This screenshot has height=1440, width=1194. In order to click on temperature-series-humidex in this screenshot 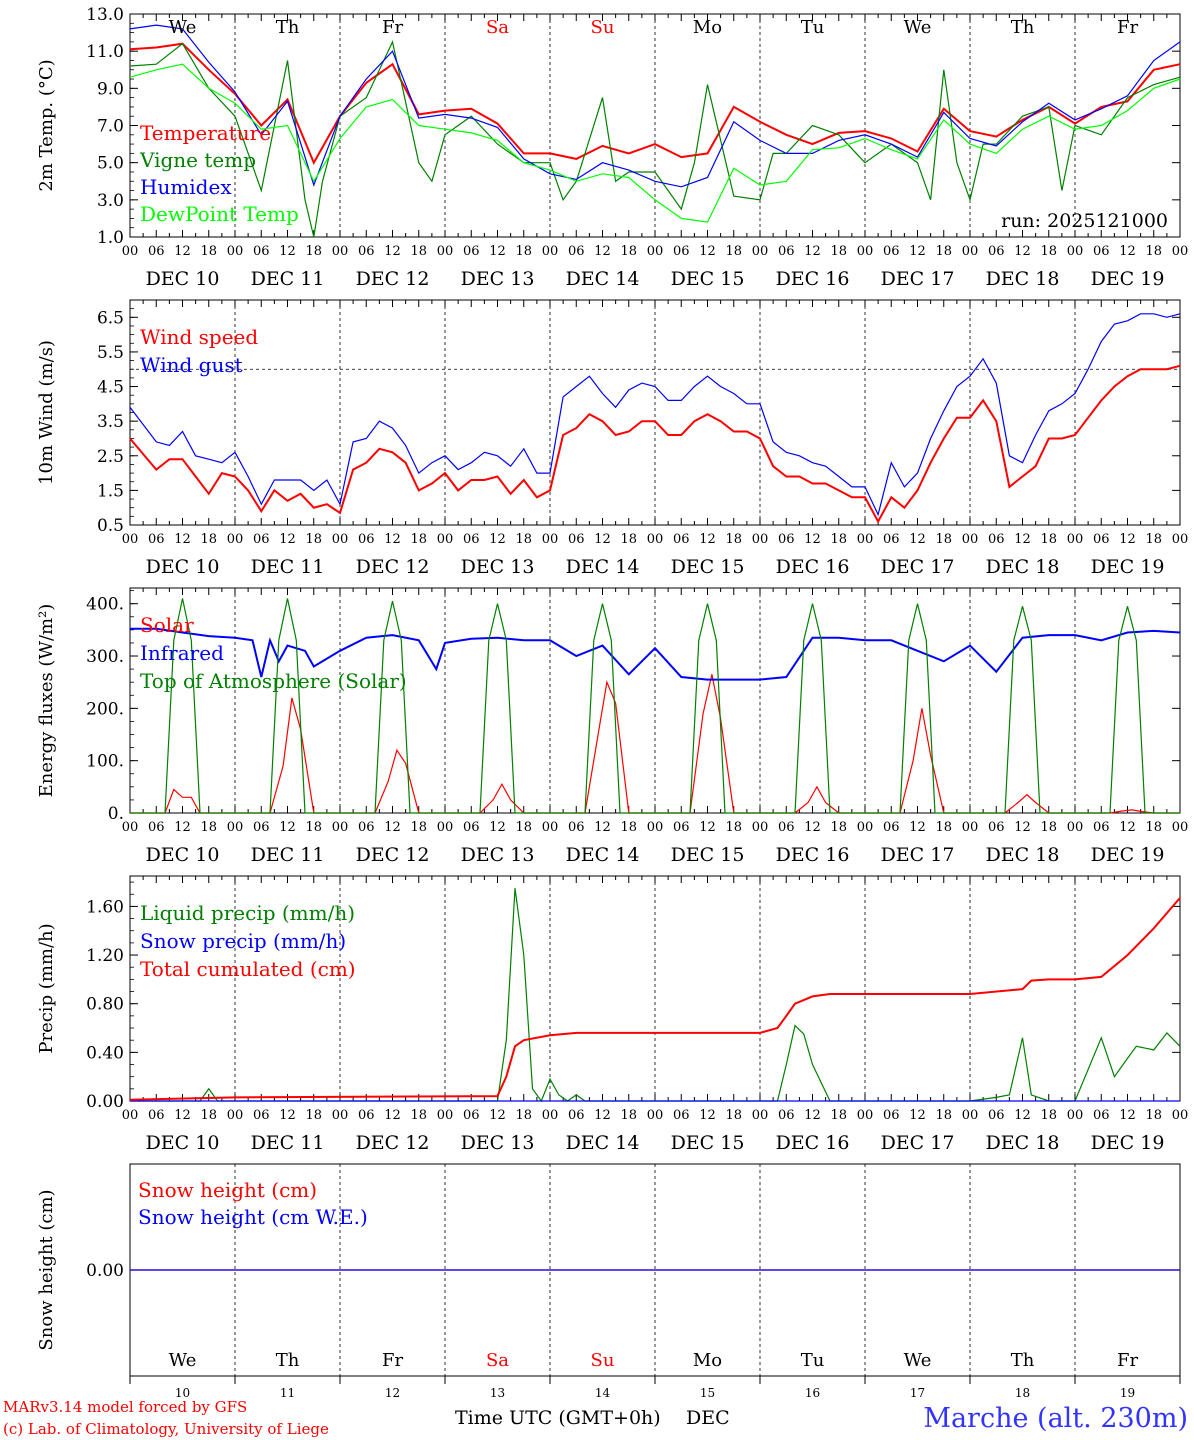, I will do `click(655, 106)`.